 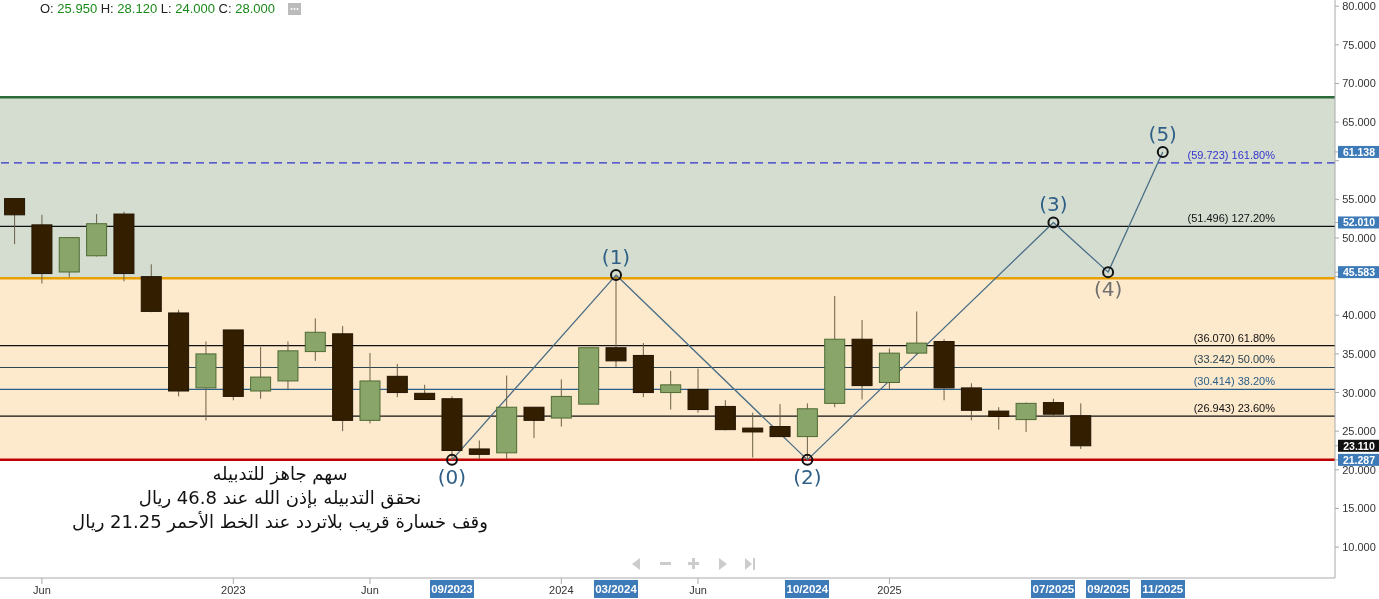 What do you see at coordinates (1359, 353) in the screenshot?
I see `y-tick-label: 35.000` at bounding box center [1359, 353].